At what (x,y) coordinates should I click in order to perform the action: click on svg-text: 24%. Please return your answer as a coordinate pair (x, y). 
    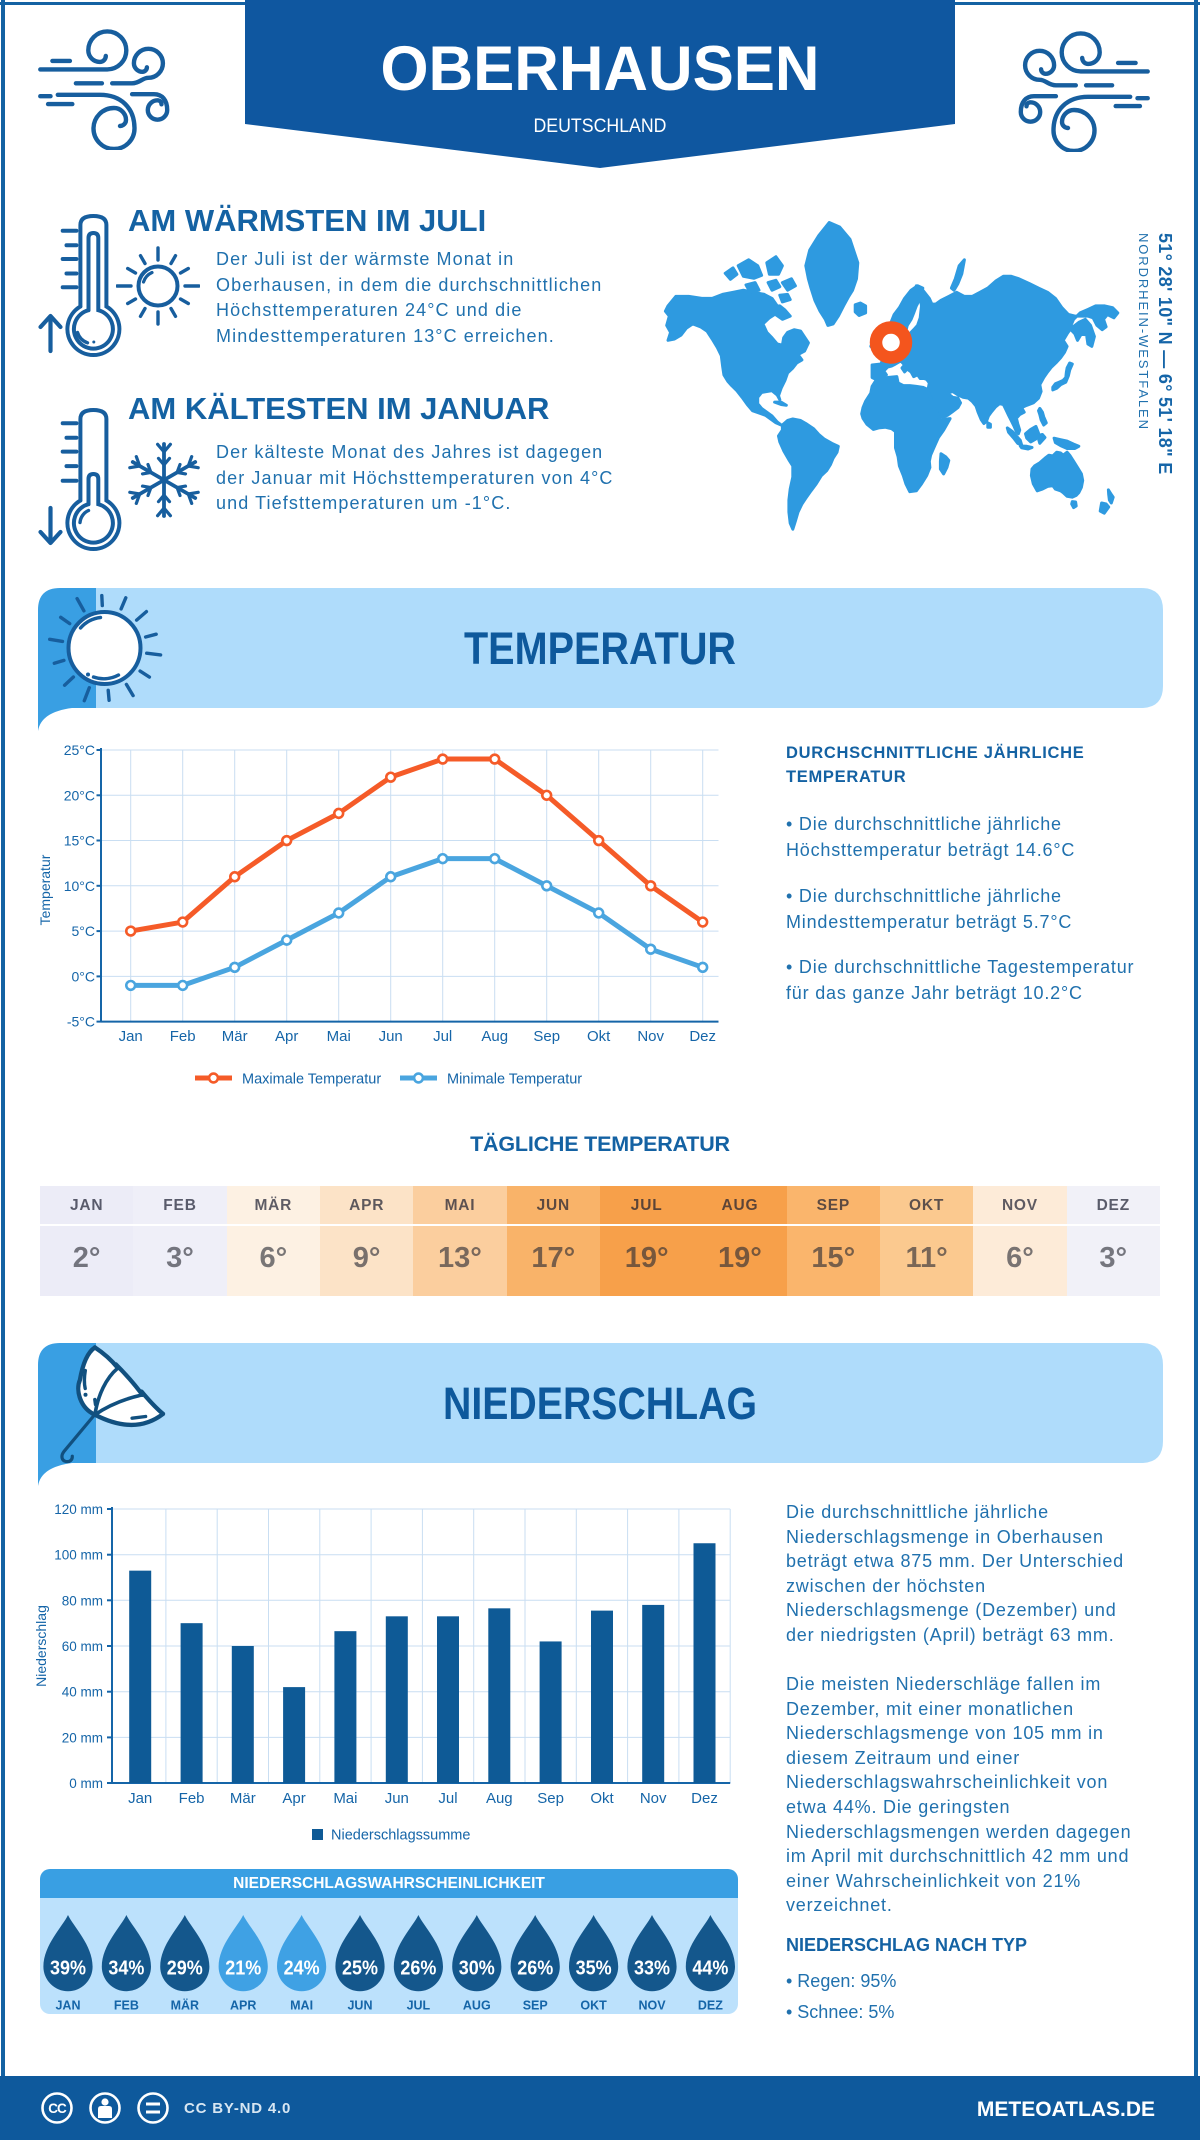
    Looking at the image, I should click on (302, 1969).